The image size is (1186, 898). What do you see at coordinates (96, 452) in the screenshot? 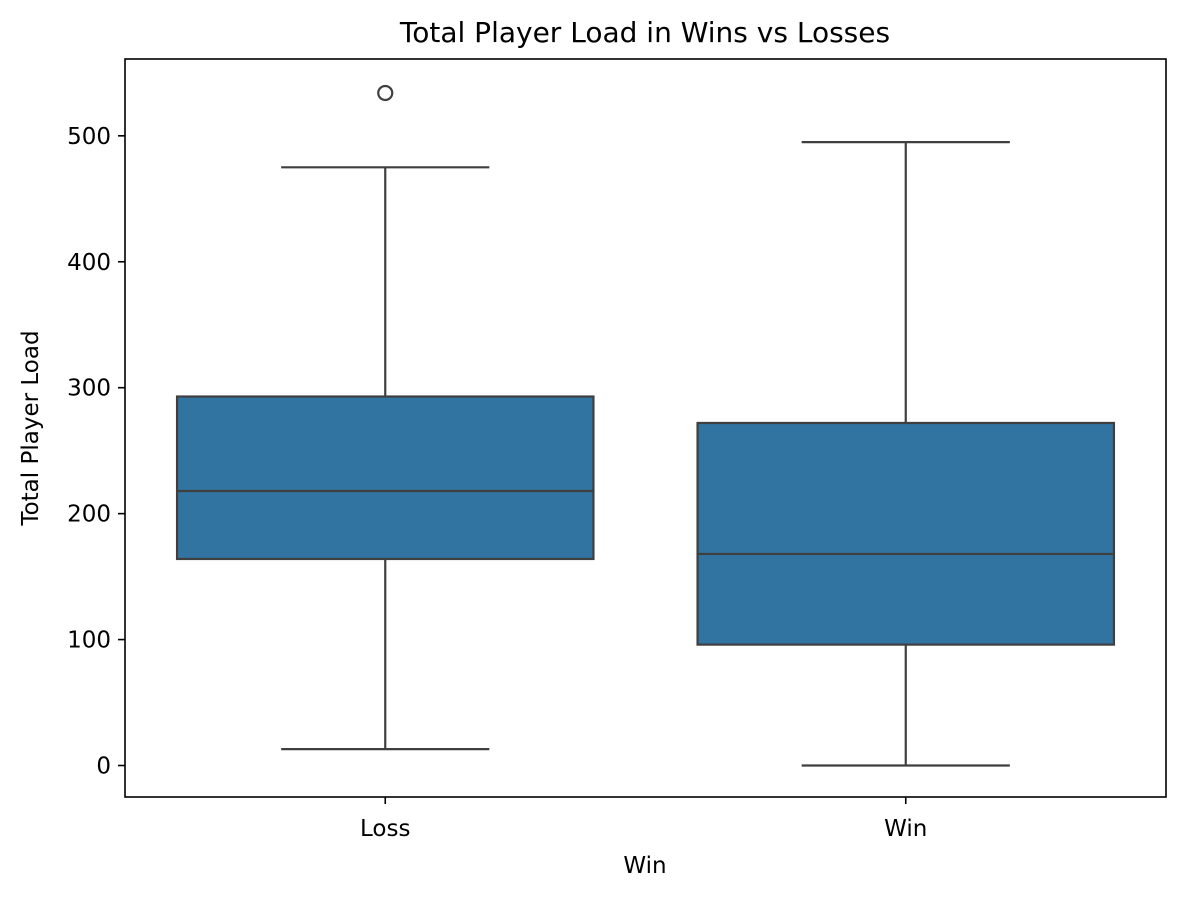
I see `y-axis: 0 100 200 300 400 500` at bounding box center [96, 452].